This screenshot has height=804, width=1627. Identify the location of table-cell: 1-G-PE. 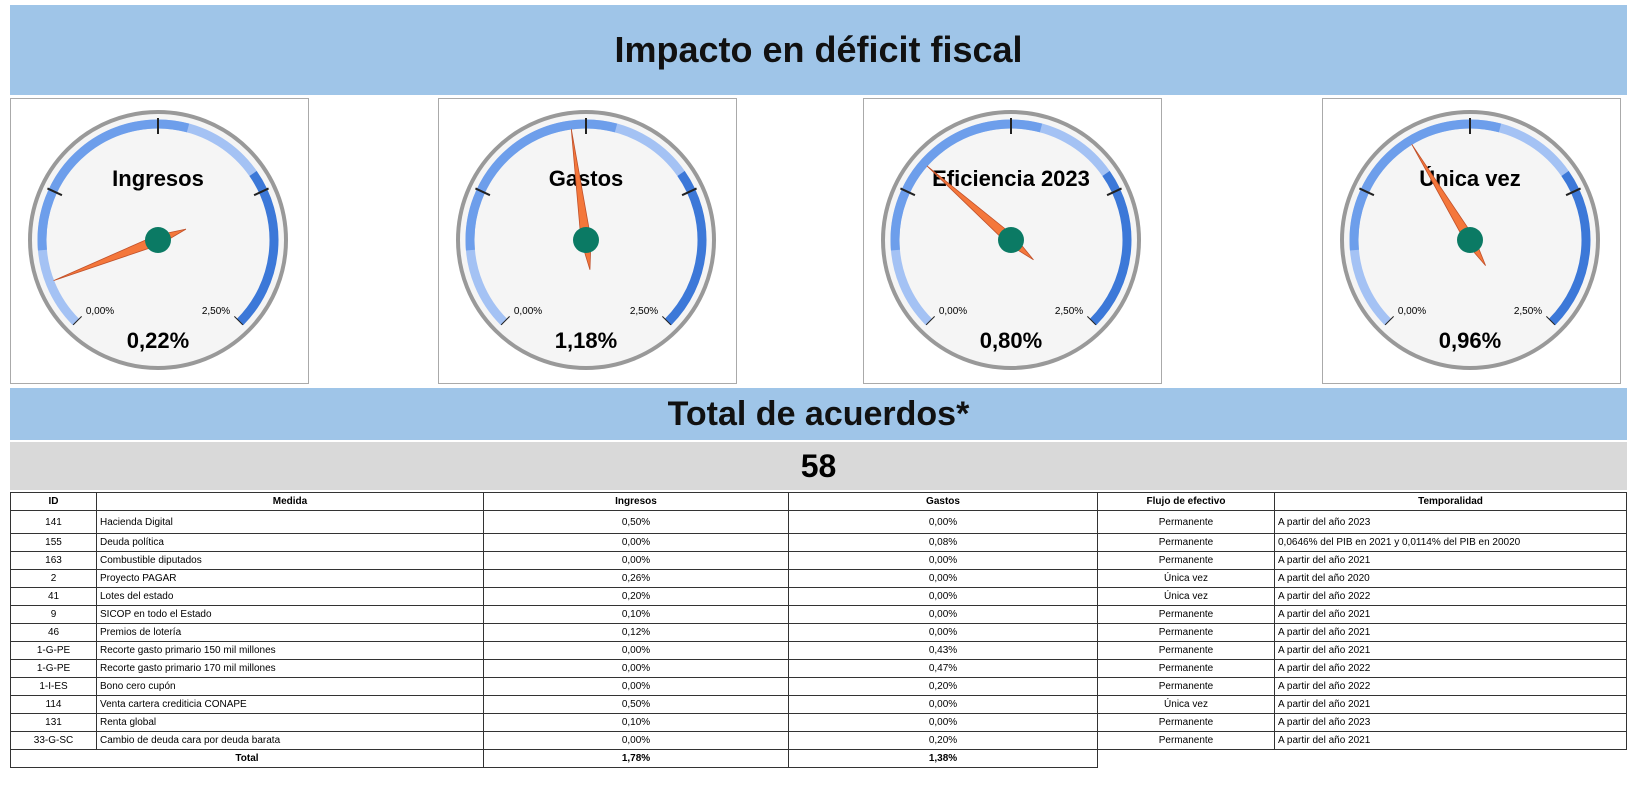
(53, 668).